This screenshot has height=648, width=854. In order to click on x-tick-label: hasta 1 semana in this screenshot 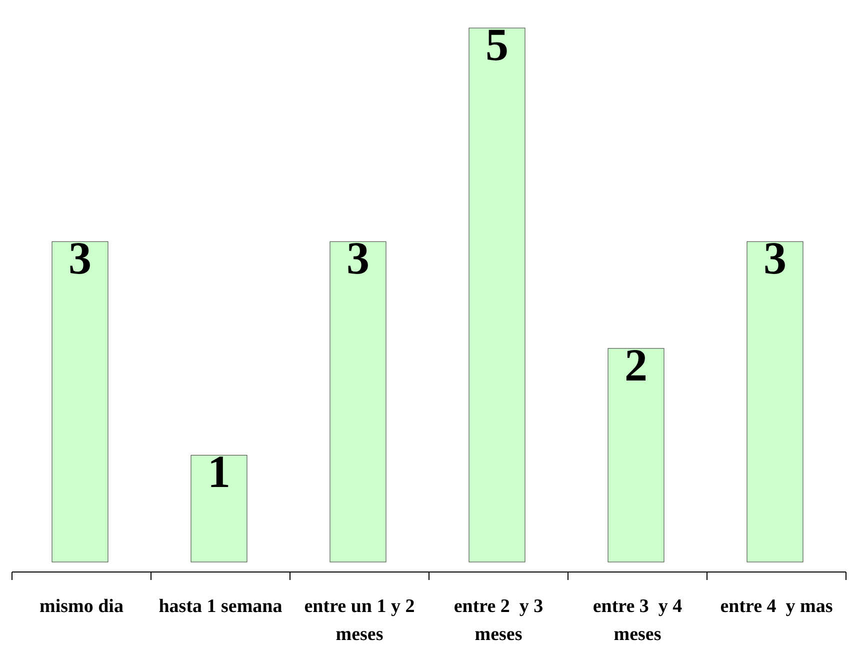, I will do `click(220, 606)`.